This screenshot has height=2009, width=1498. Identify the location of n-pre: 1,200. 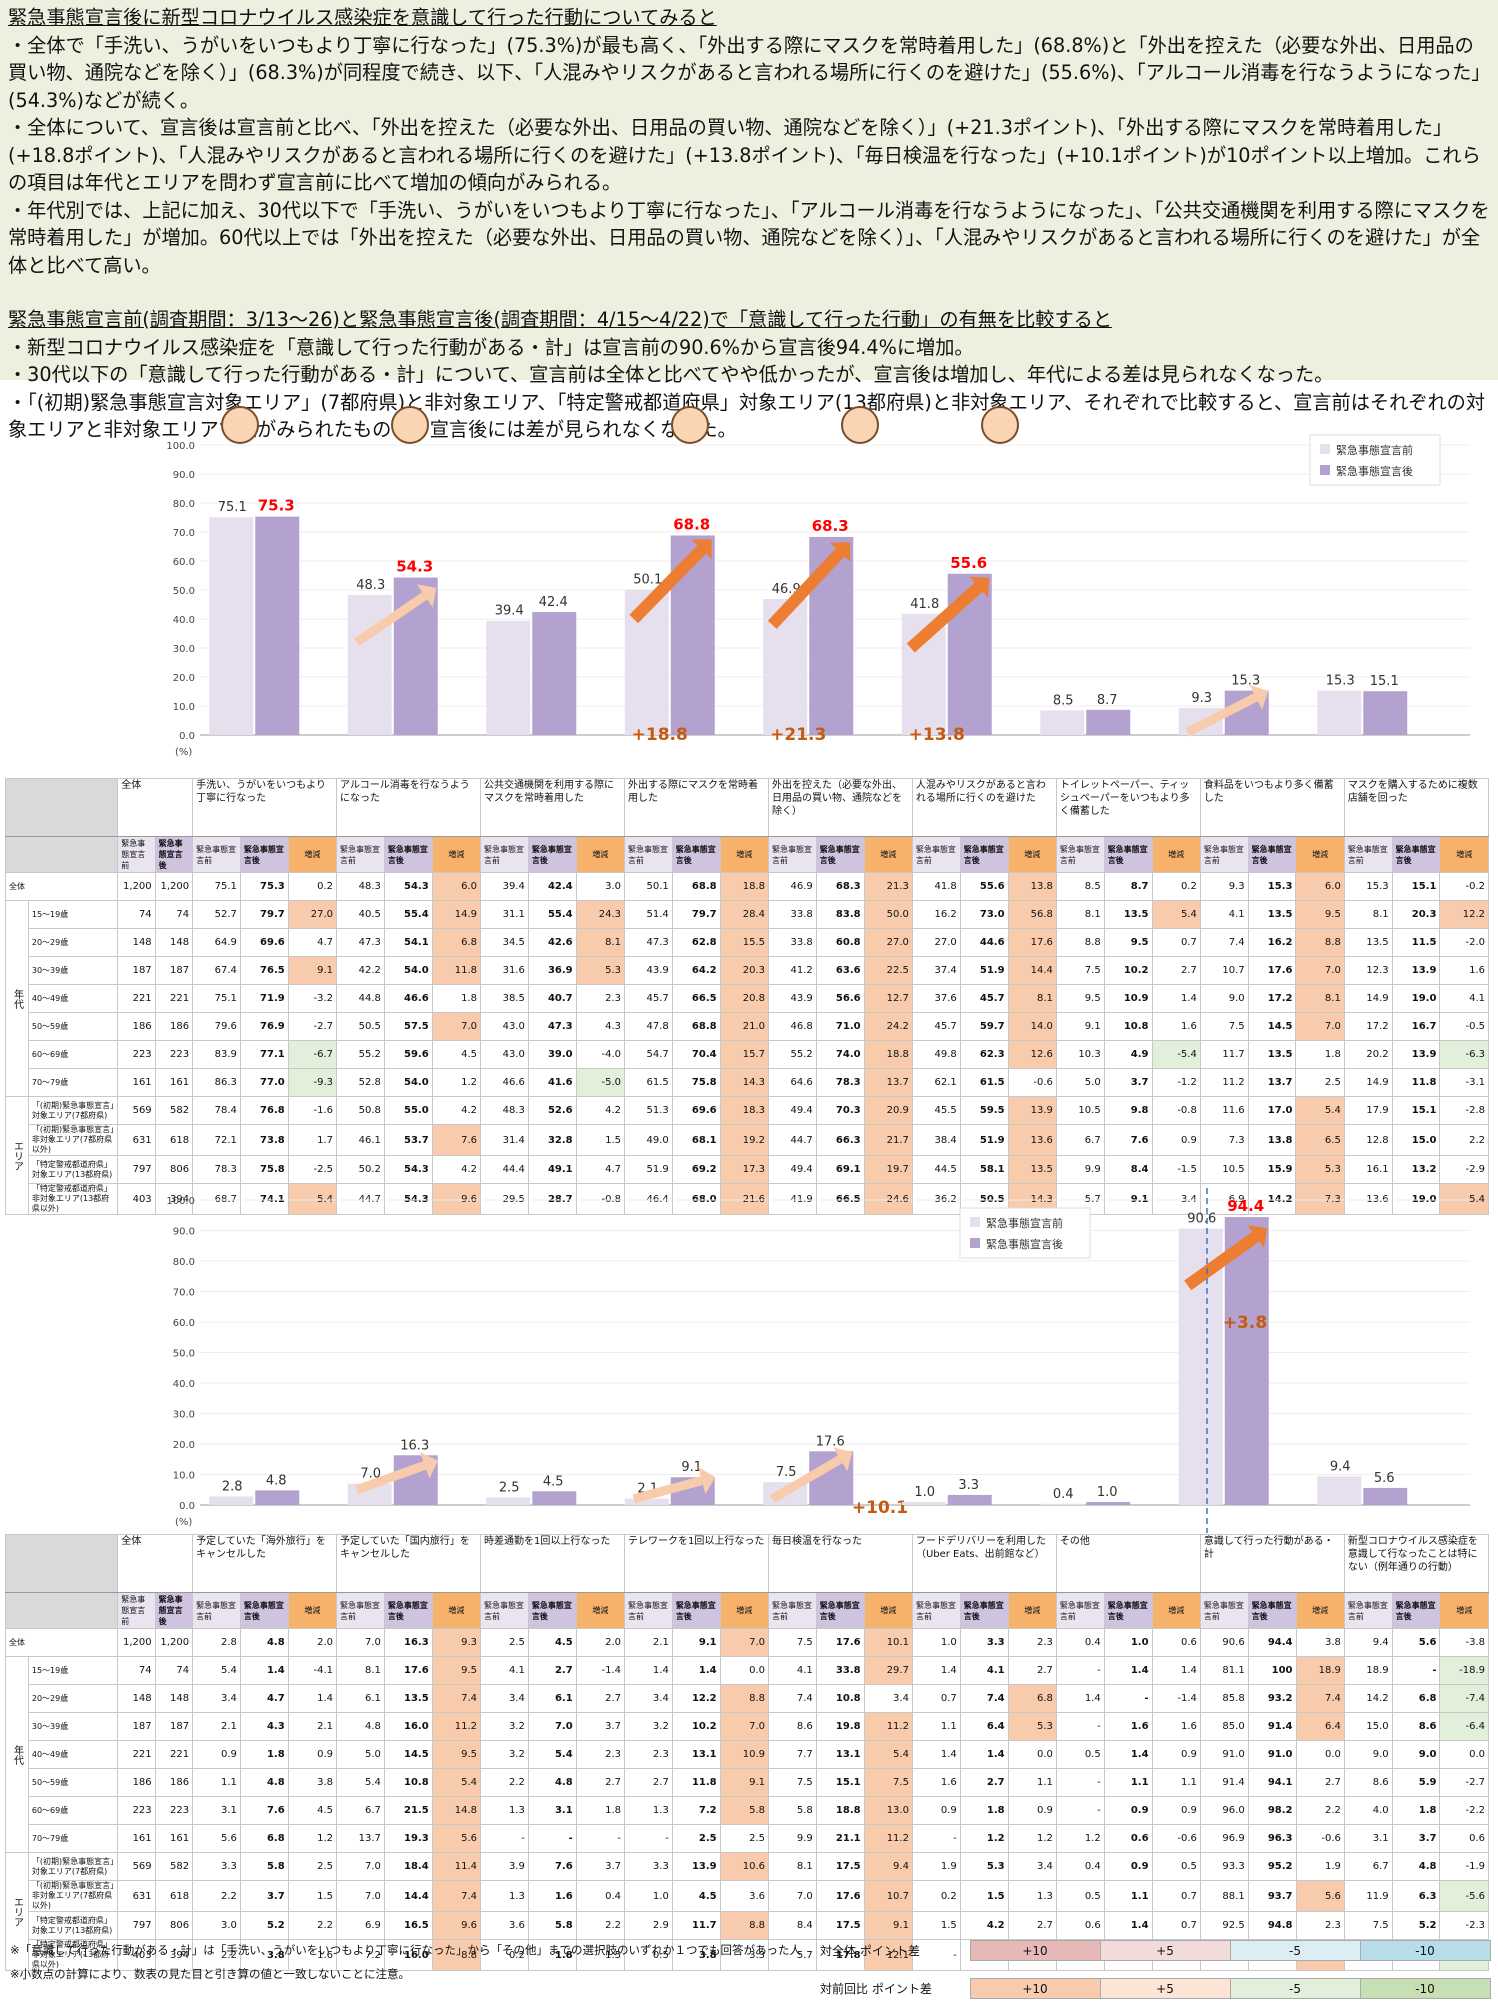
(136, 1642).